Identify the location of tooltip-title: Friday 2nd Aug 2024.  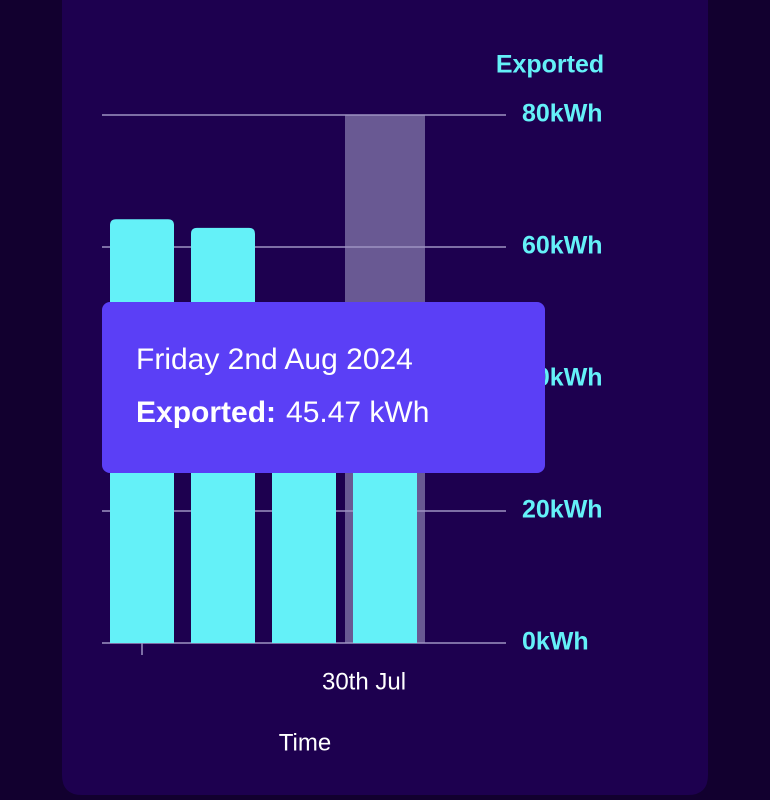
(274, 359).